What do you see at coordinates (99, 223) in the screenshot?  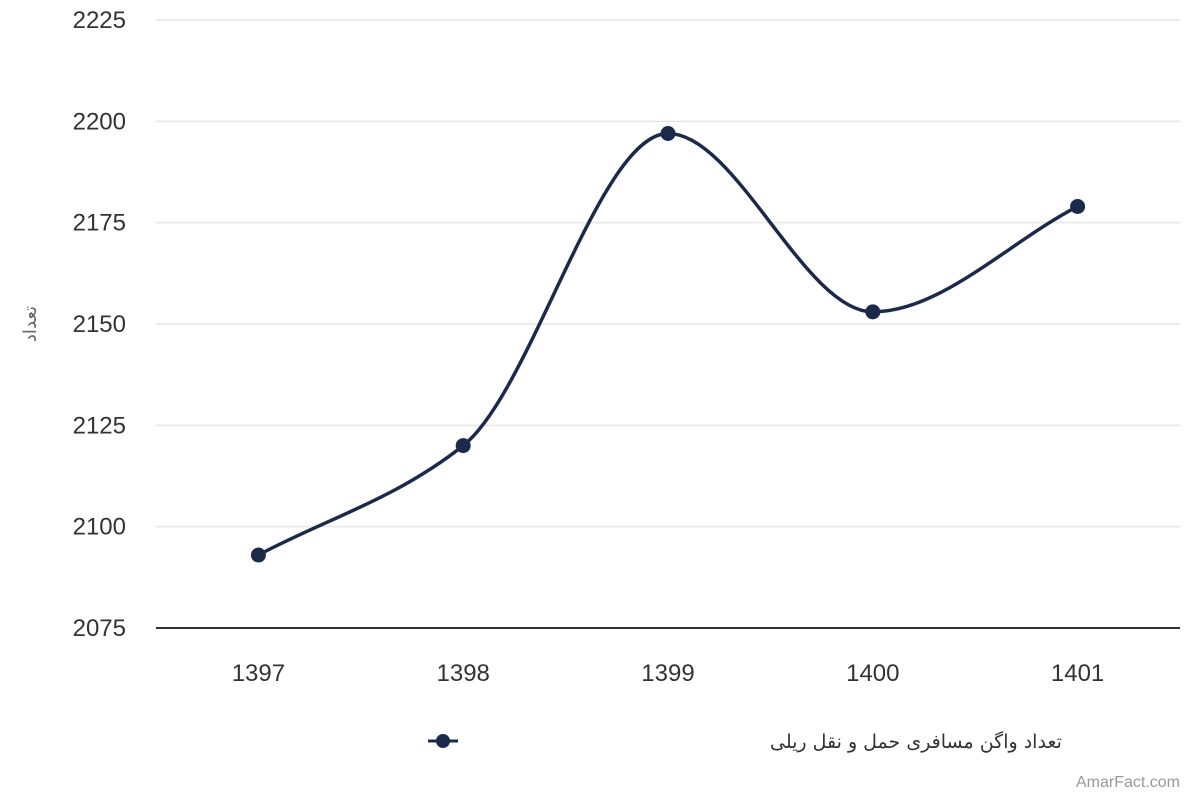 I see `y-tick-label: 2175` at bounding box center [99, 223].